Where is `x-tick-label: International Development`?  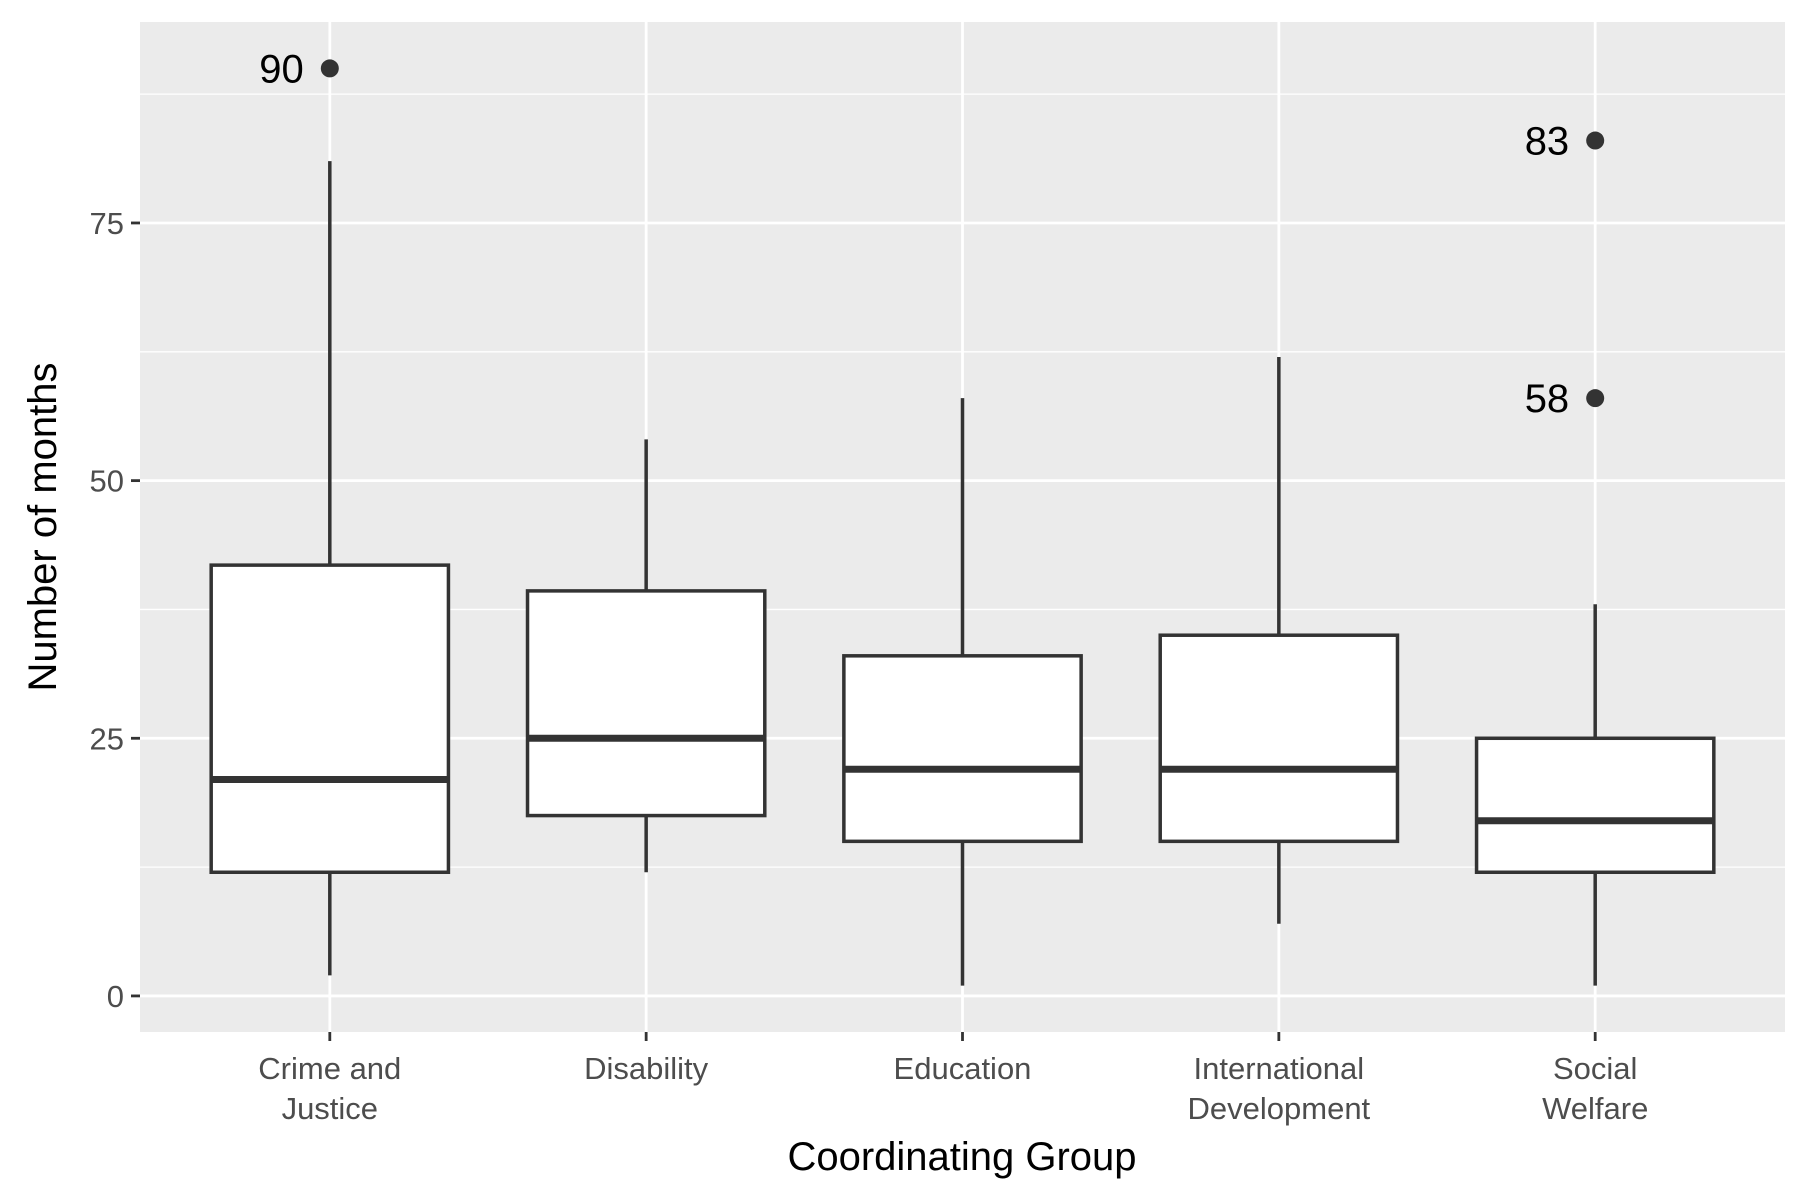 x-tick-label: International Development is located at coordinates (1279, 1088).